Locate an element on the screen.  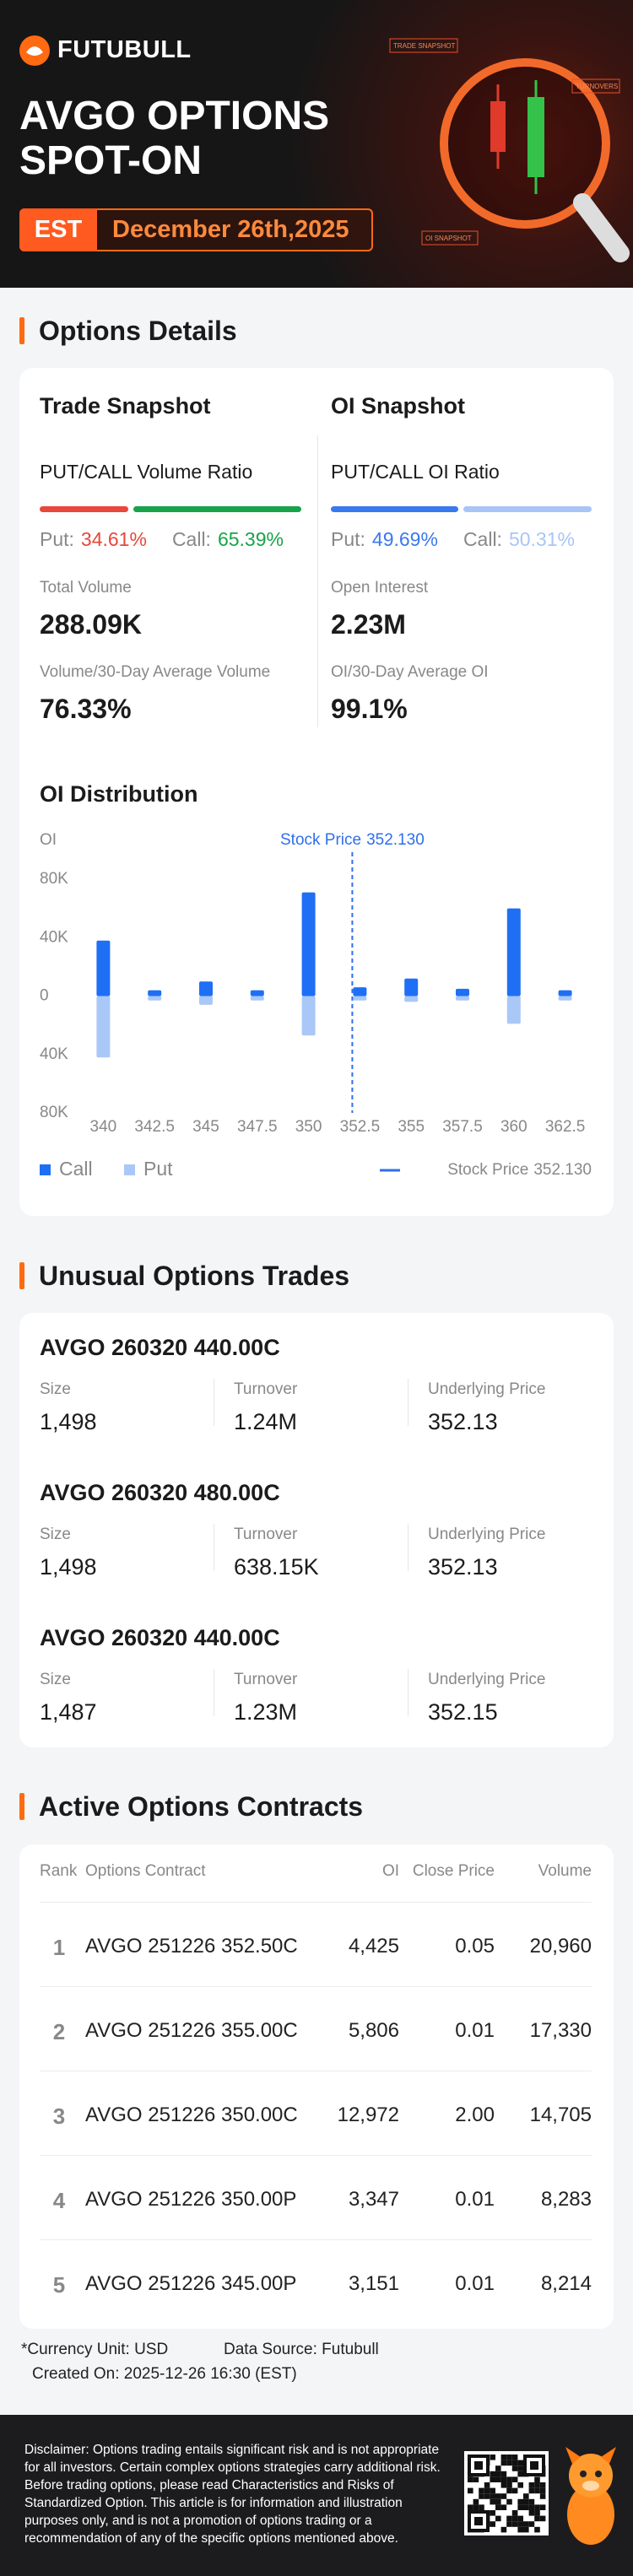
metric-label: Open Interest is located at coordinates (380, 588).